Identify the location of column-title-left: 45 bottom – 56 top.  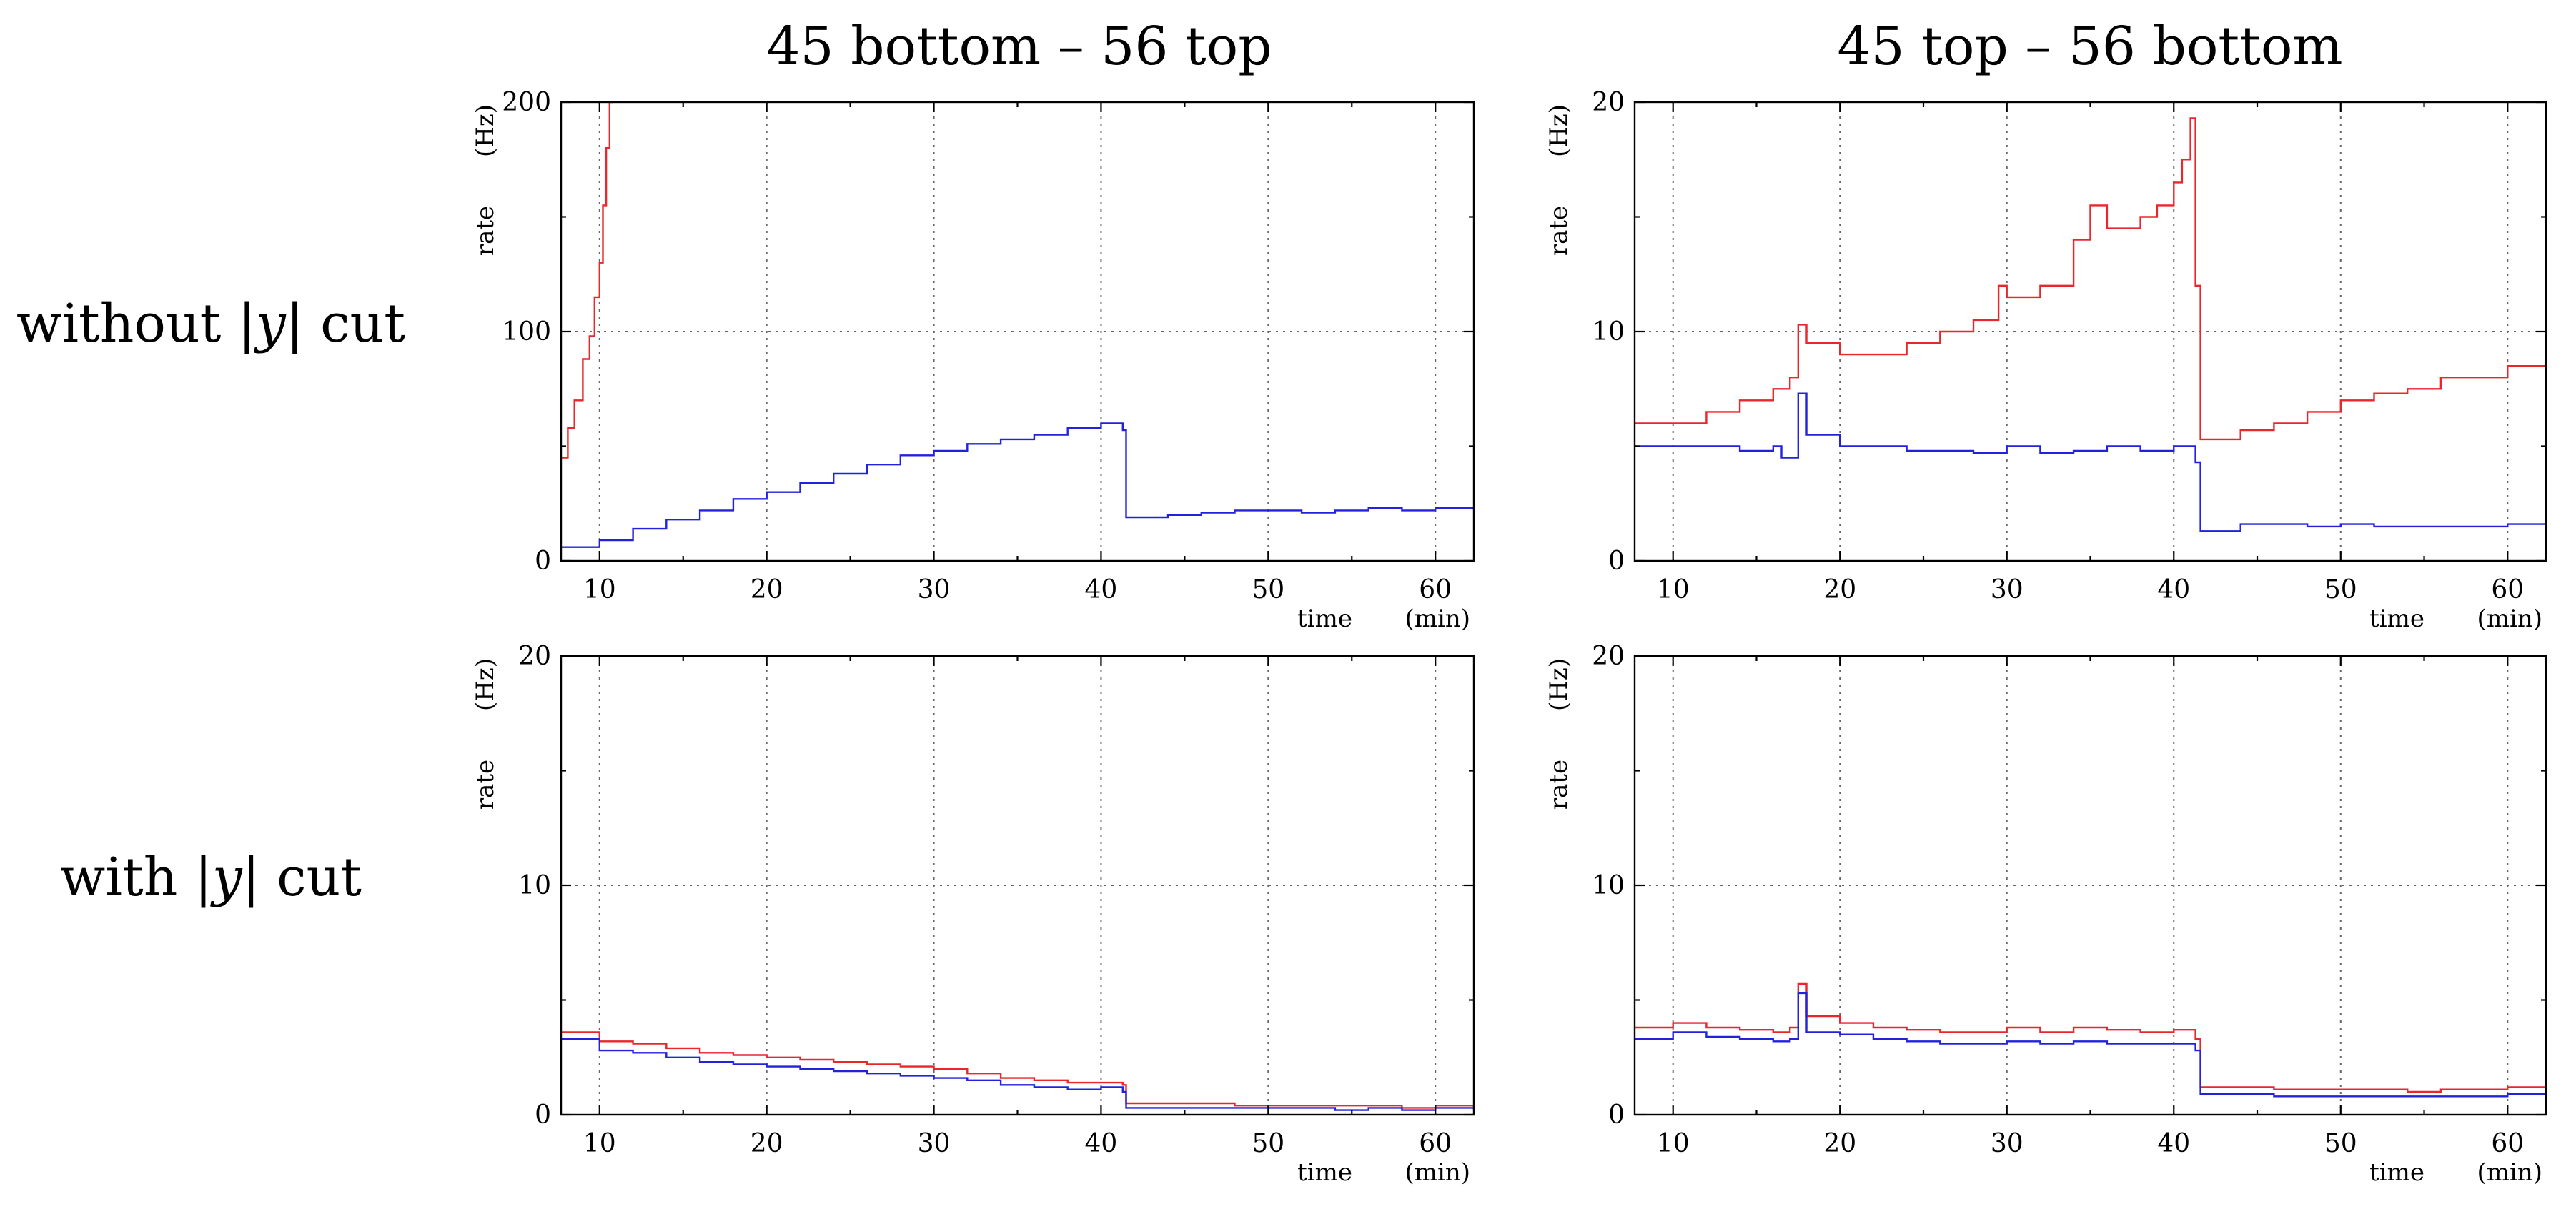
(1019, 46).